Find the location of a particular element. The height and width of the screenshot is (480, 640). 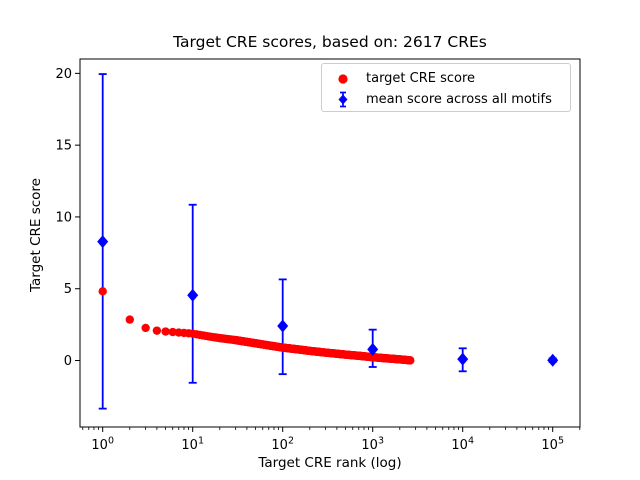

legend-item-target-score: target CRE score is located at coordinates (446, 78).